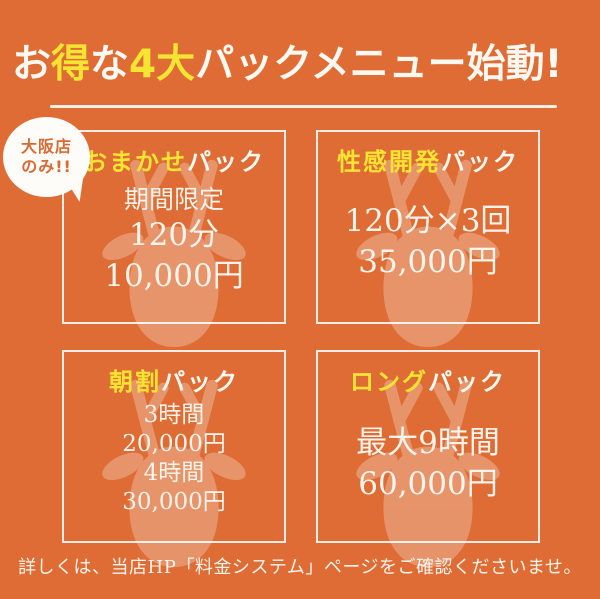 This screenshot has width=600, height=599. What do you see at coordinates (110, 64) in the screenshot?
I see `title-segment: な` at bounding box center [110, 64].